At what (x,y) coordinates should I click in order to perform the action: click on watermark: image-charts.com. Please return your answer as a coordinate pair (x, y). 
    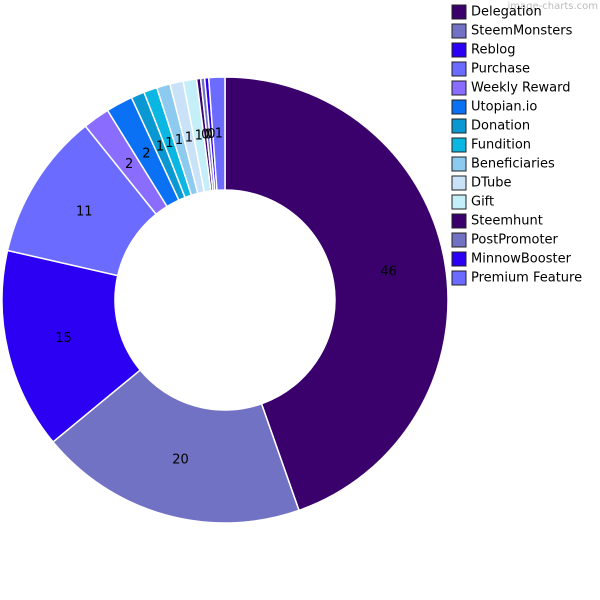
    Looking at the image, I should click on (553, 6).